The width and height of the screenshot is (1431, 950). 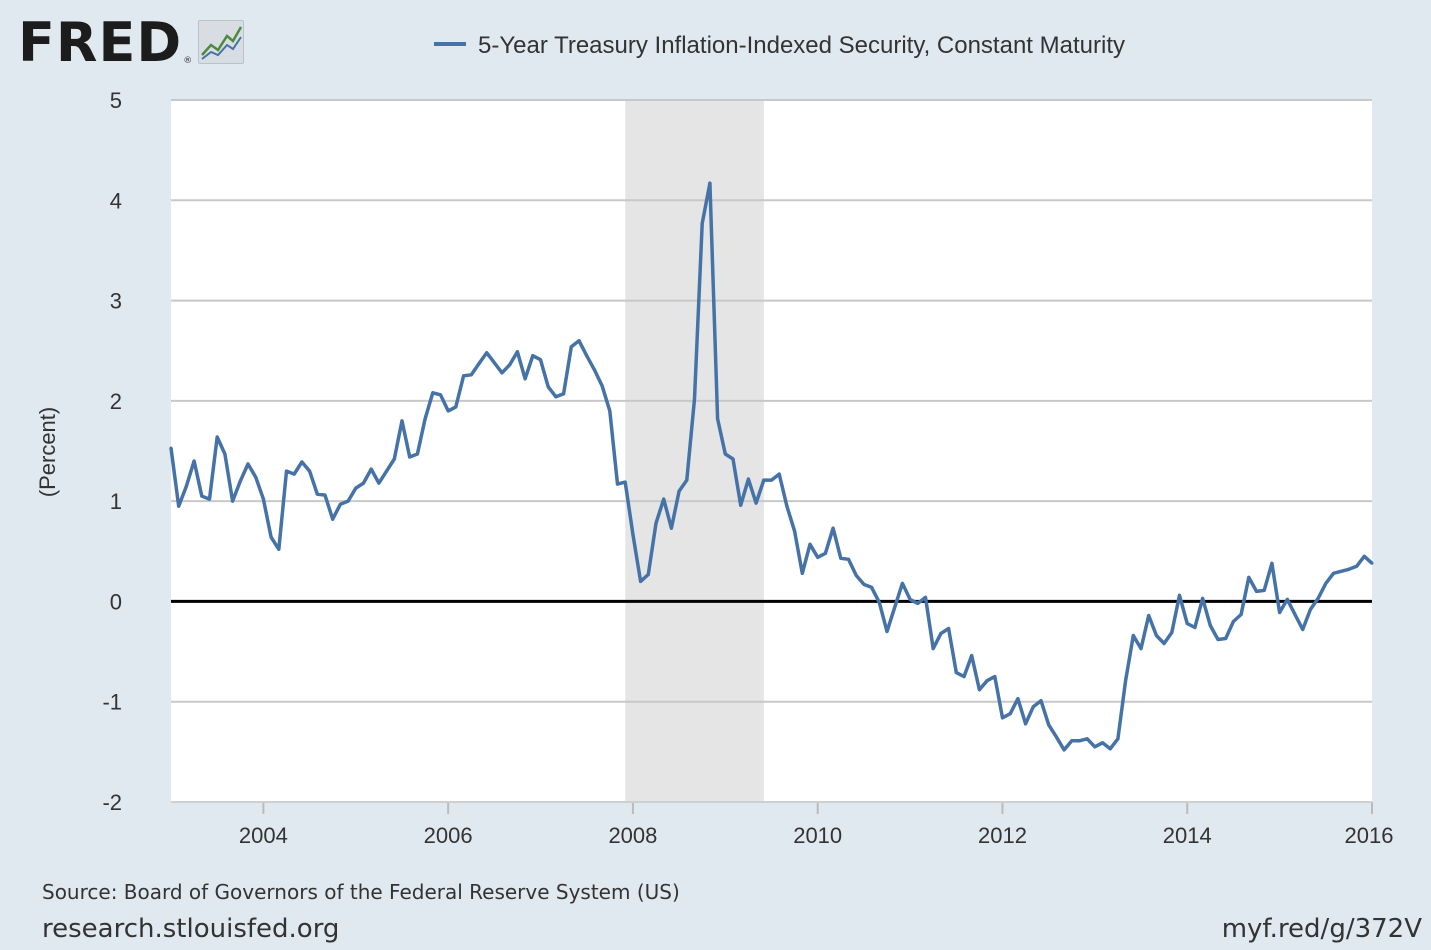 What do you see at coordinates (632, 835) in the screenshot?
I see `x-tick-label: 2008` at bounding box center [632, 835].